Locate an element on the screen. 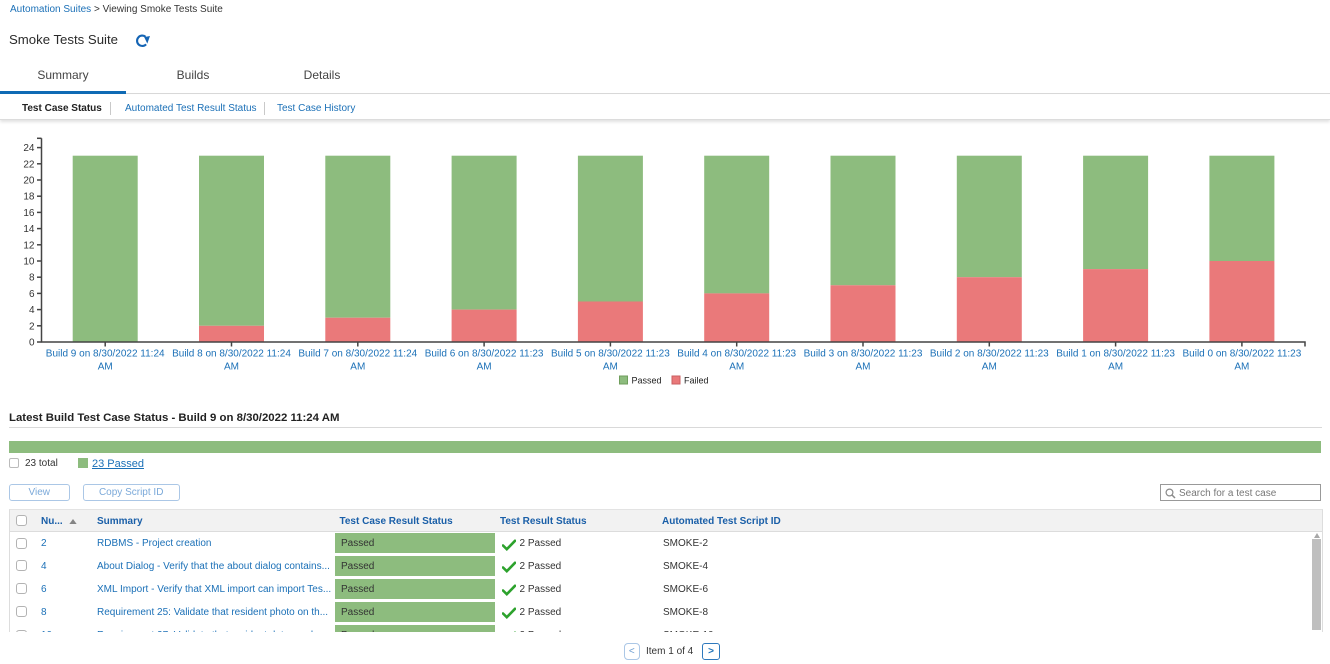 Image resolution: width=1330 pixels, height=664 pixels. svg-text: Passed is located at coordinates (647, 381).